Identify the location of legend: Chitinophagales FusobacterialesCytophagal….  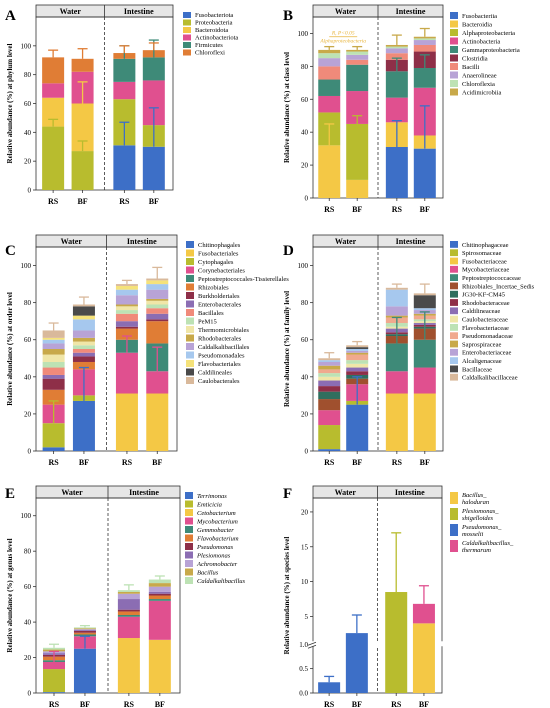
(237, 313).